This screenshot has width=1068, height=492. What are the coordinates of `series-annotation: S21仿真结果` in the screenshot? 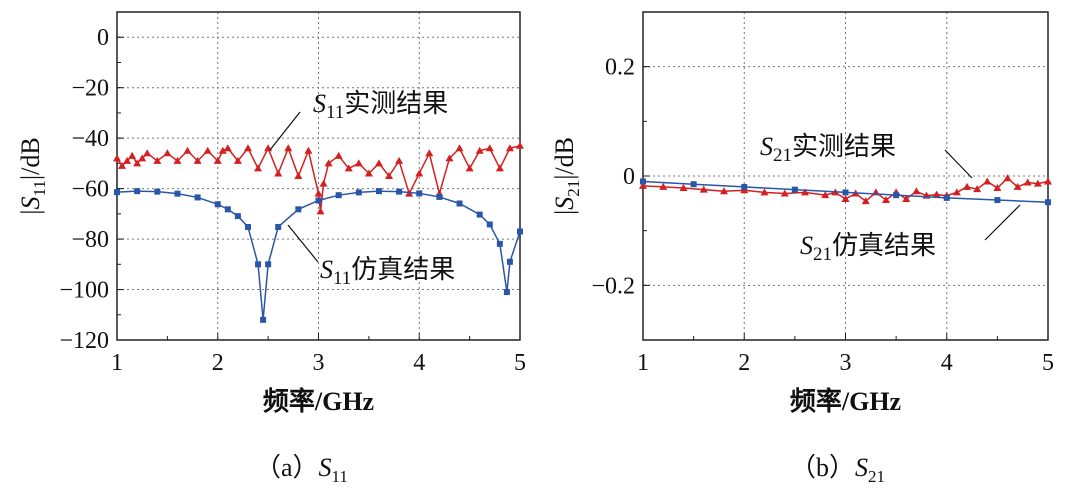 It's located at (868, 248).